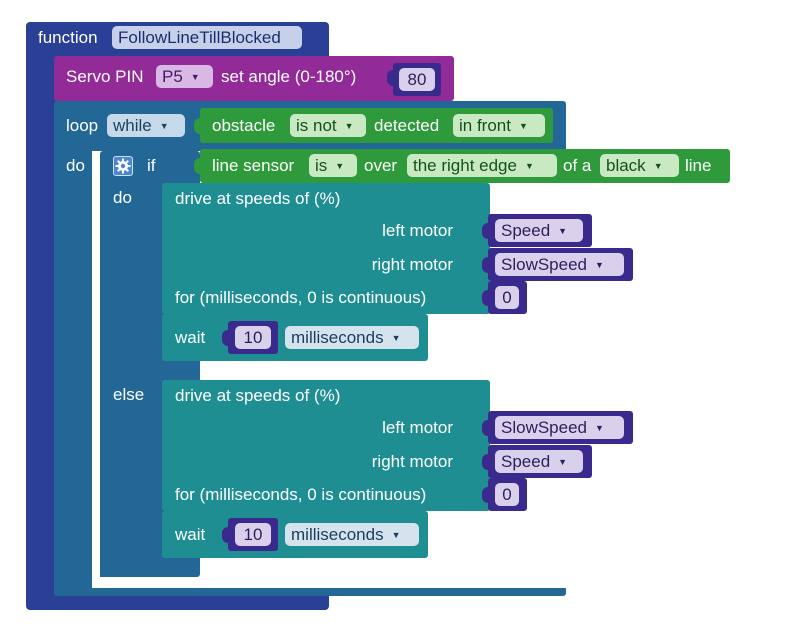 Image resolution: width=800 pixels, height=630 pixels. Describe the element at coordinates (75, 165) in the screenshot. I see `loop-do-label: do` at that location.